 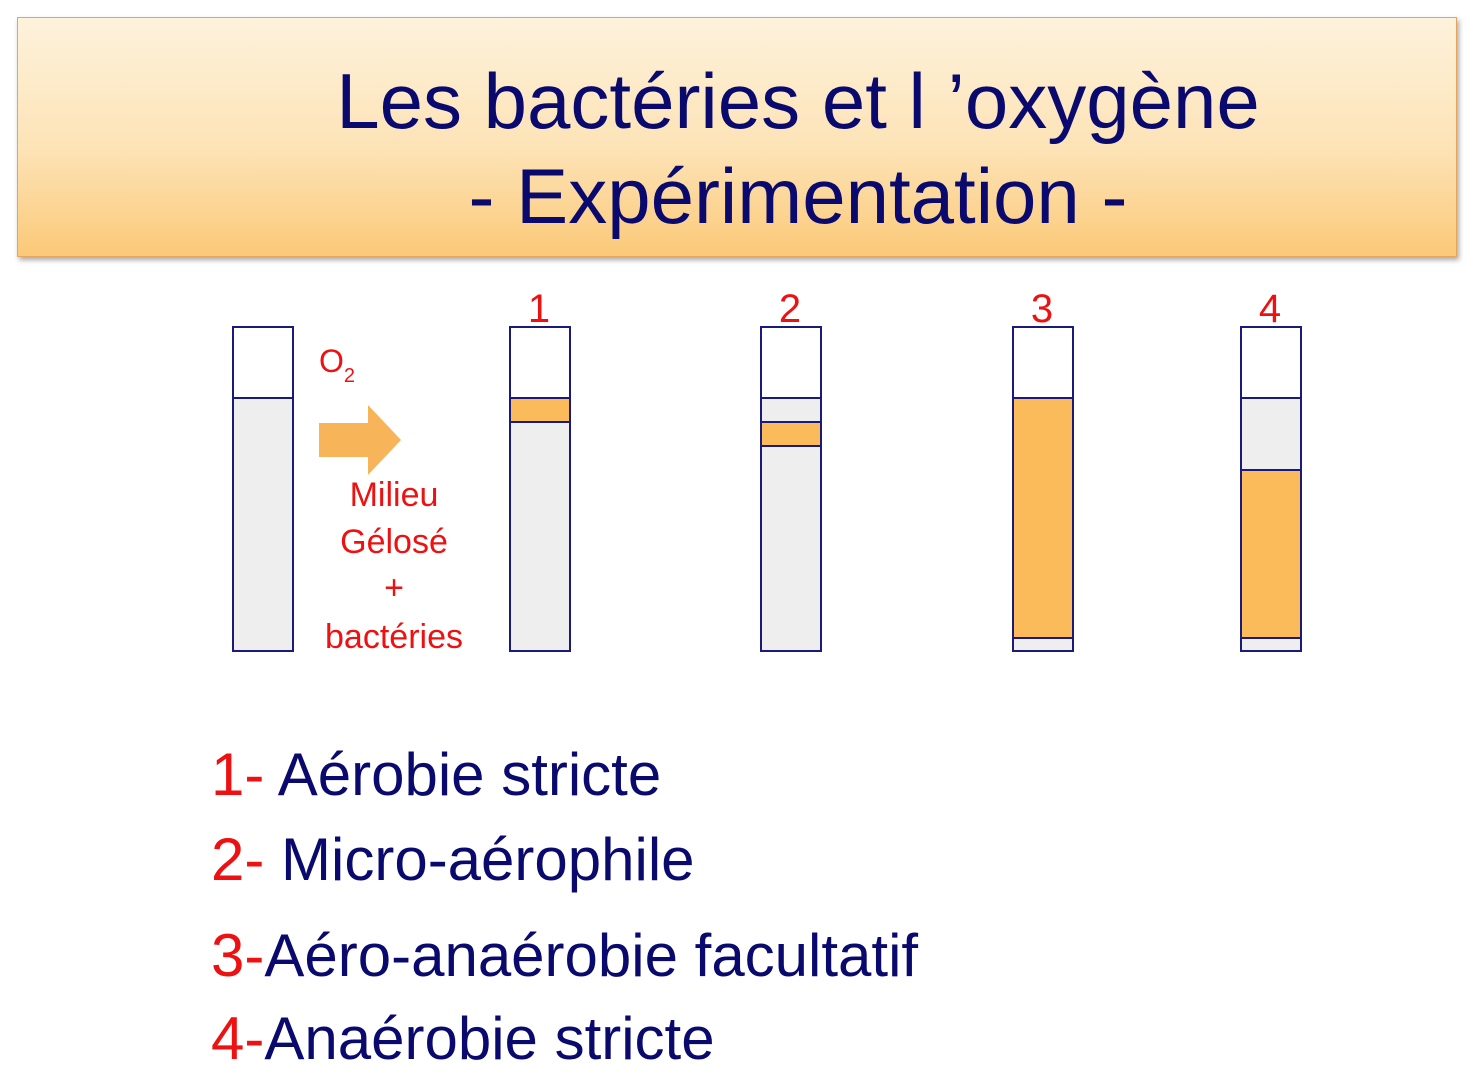 What do you see at coordinates (394, 495) in the screenshot?
I see `medium-label-line-1: Milieu` at bounding box center [394, 495].